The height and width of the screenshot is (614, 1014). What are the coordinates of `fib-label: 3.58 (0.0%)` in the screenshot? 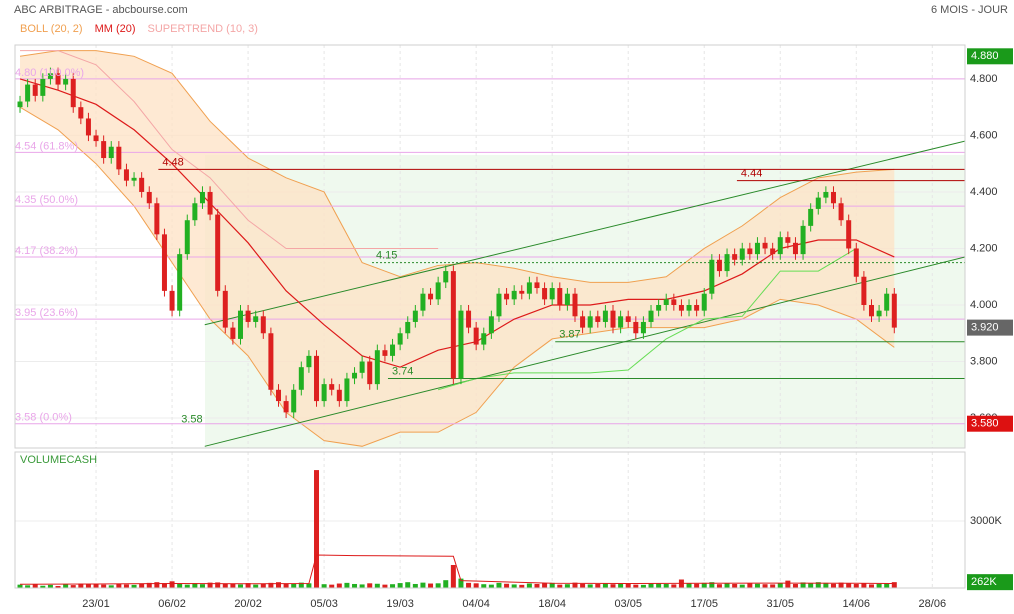 It's located at (43, 418).